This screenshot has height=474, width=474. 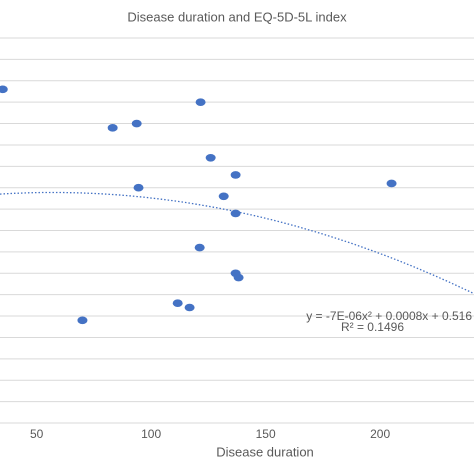 What do you see at coordinates (266, 434) in the screenshot?
I see `x-tick-label: 150` at bounding box center [266, 434].